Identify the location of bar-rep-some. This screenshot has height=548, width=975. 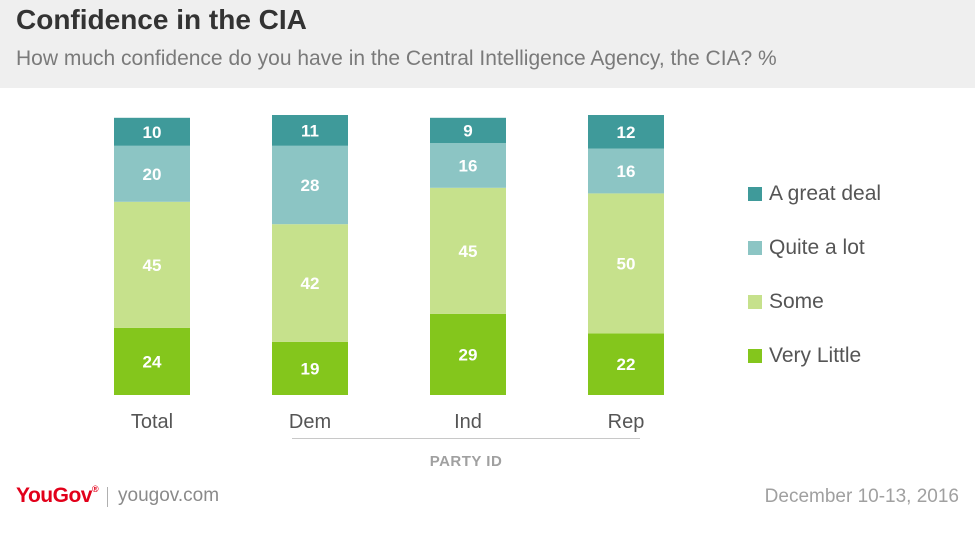
(626, 263).